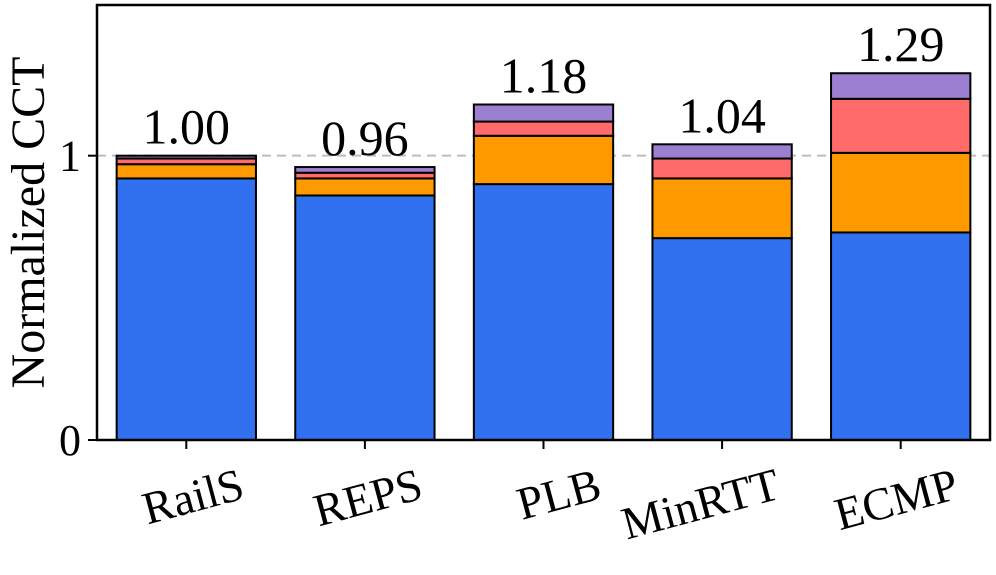 The image size is (996, 575). What do you see at coordinates (896, 499) in the screenshot?
I see `x-tick-label-ecmp: ECMP` at bounding box center [896, 499].